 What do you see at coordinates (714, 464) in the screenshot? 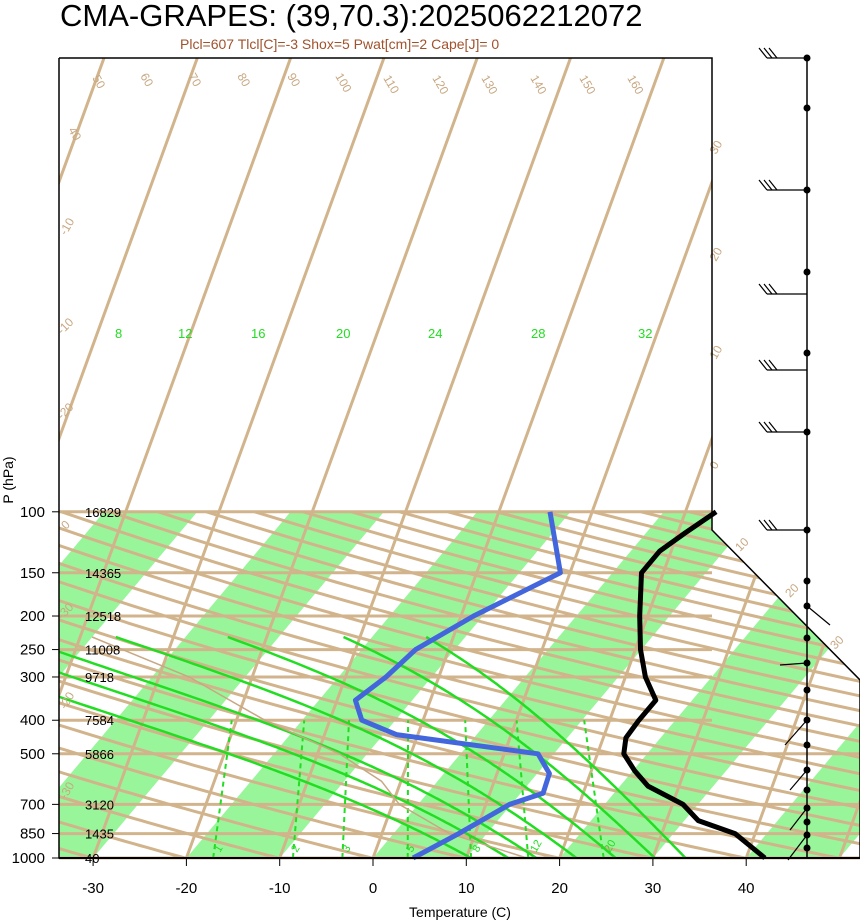
I see `adiabat-label: 0` at bounding box center [714, 464].